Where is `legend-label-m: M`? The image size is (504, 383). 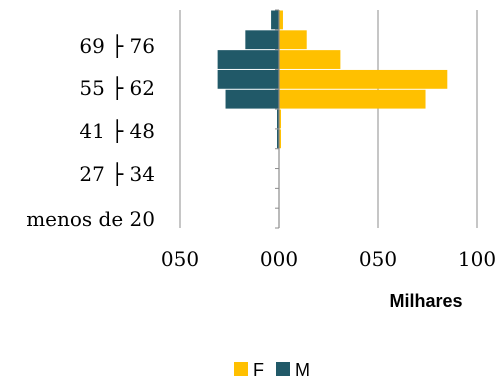
legend-label-m: M is located at coordinates (302, 370).